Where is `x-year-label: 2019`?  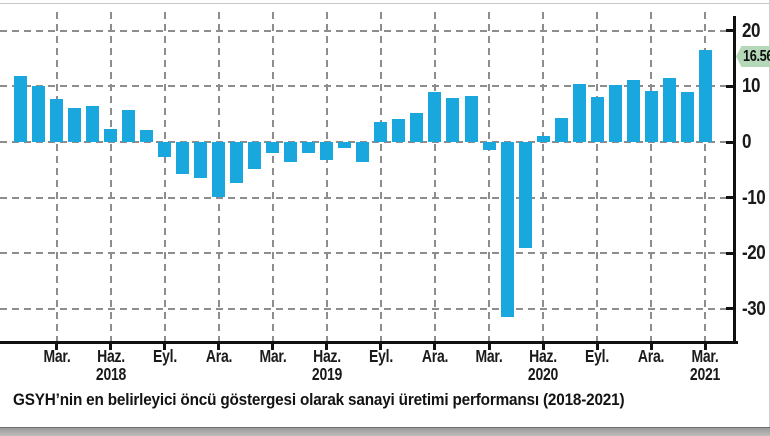
x-year-label: 2019 is located at coordinates (326, 374).